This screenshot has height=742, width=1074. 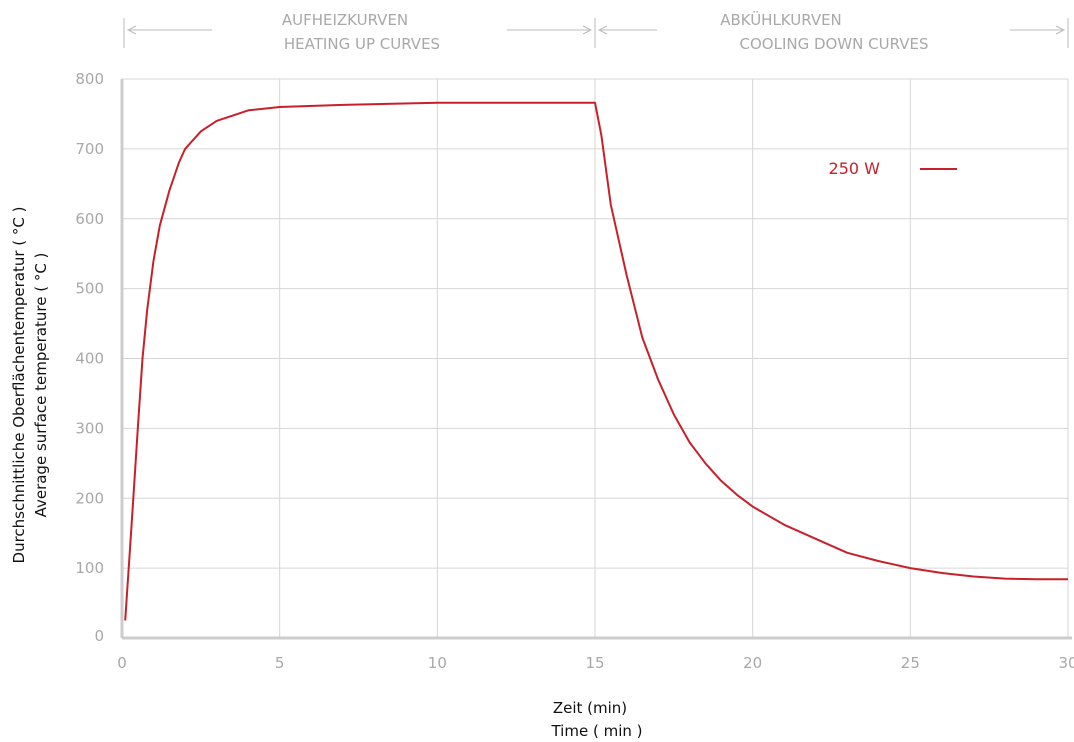 I want to click on phase-heating-arrow-right-head, so click(x=587, y=30).